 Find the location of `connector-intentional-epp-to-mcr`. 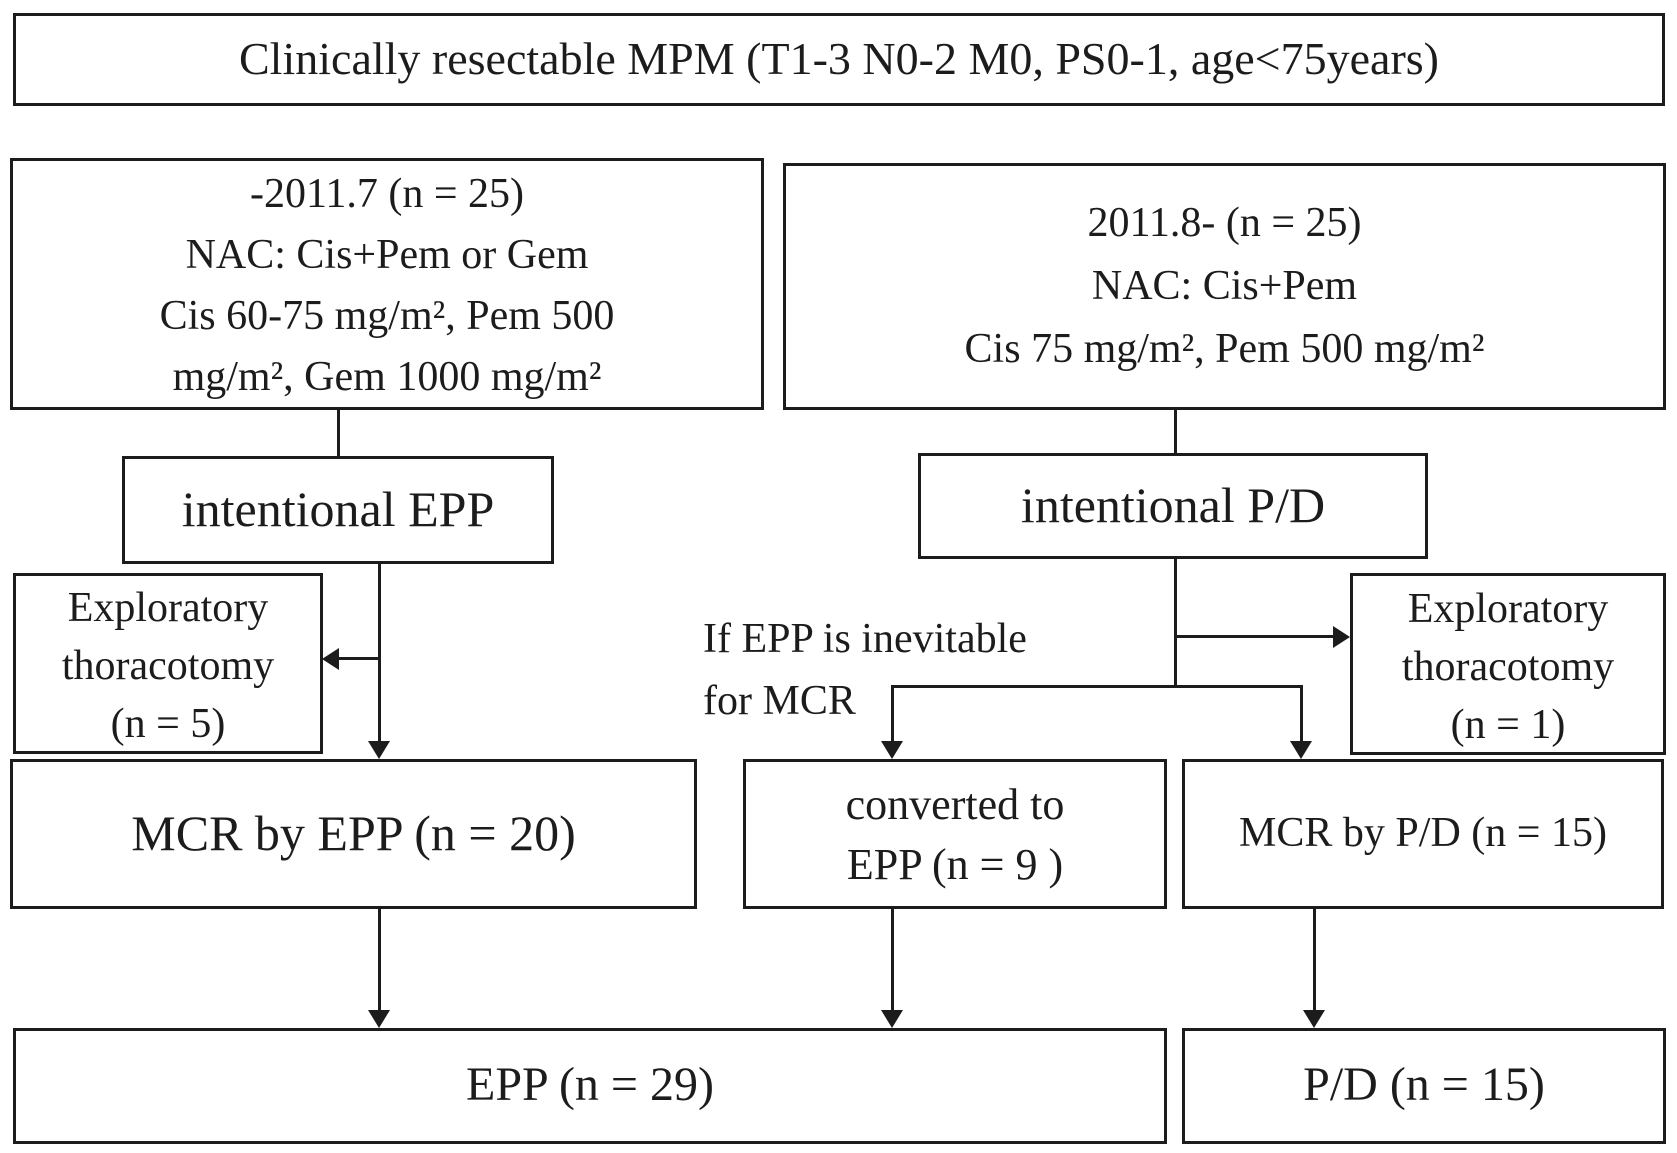

connector-intentional-epp-to-mcr is located at coordinates (379, 653).